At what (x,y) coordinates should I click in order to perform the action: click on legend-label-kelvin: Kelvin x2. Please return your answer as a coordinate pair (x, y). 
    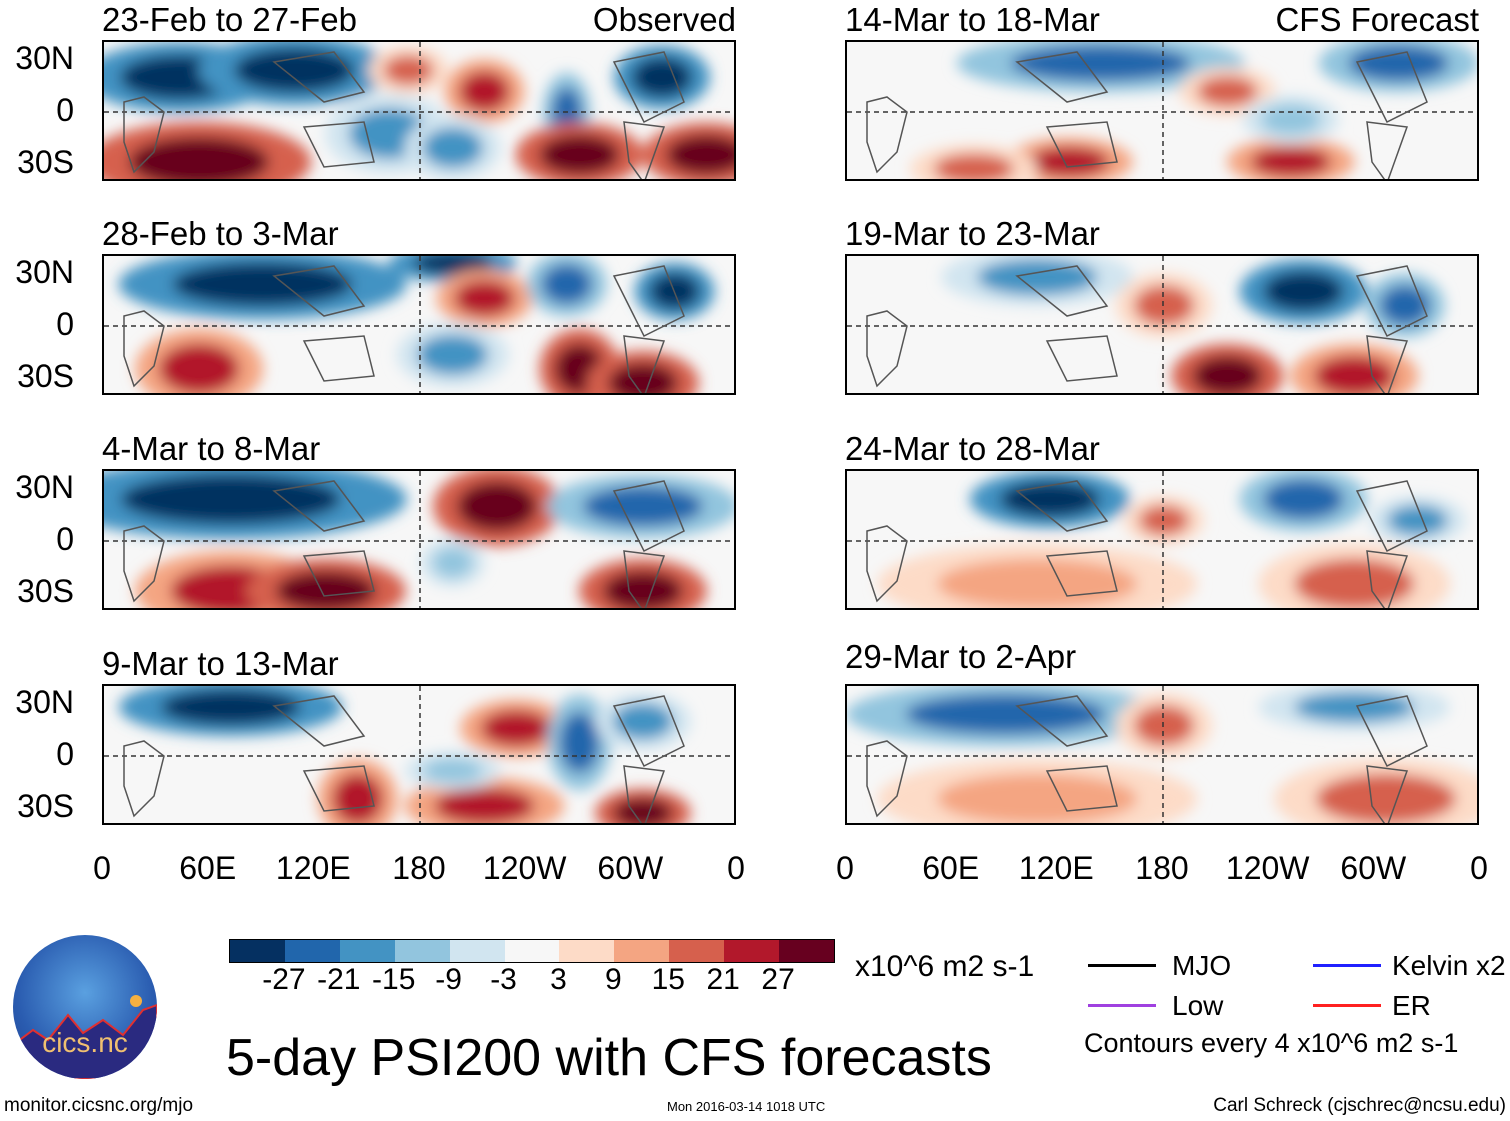
    Looking at the image, I should click on (1449, 965).